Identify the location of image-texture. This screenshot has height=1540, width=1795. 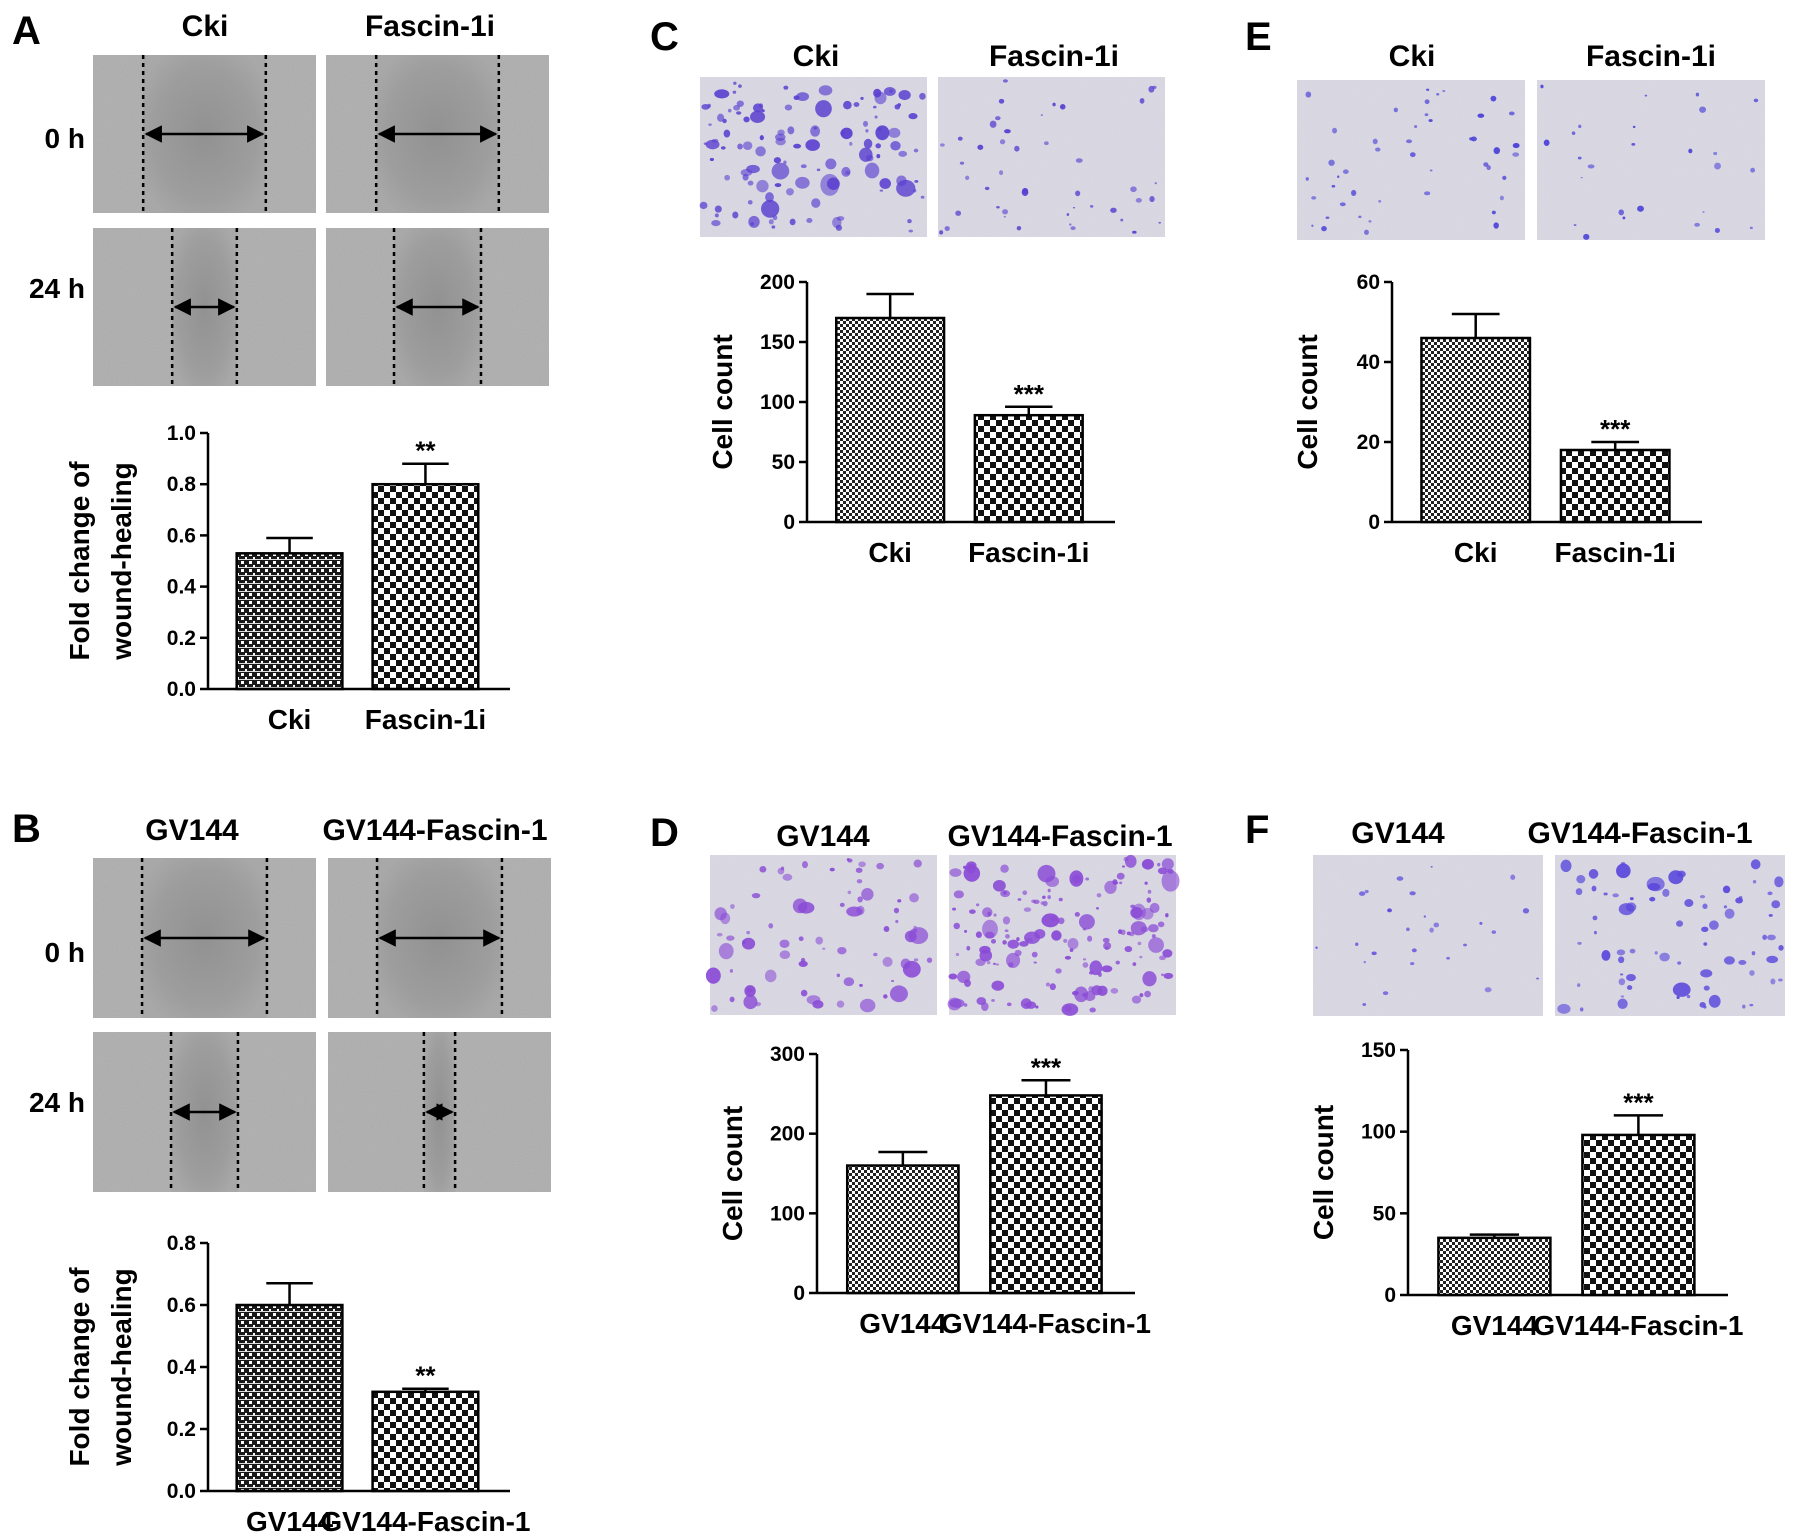
(1670, 935).